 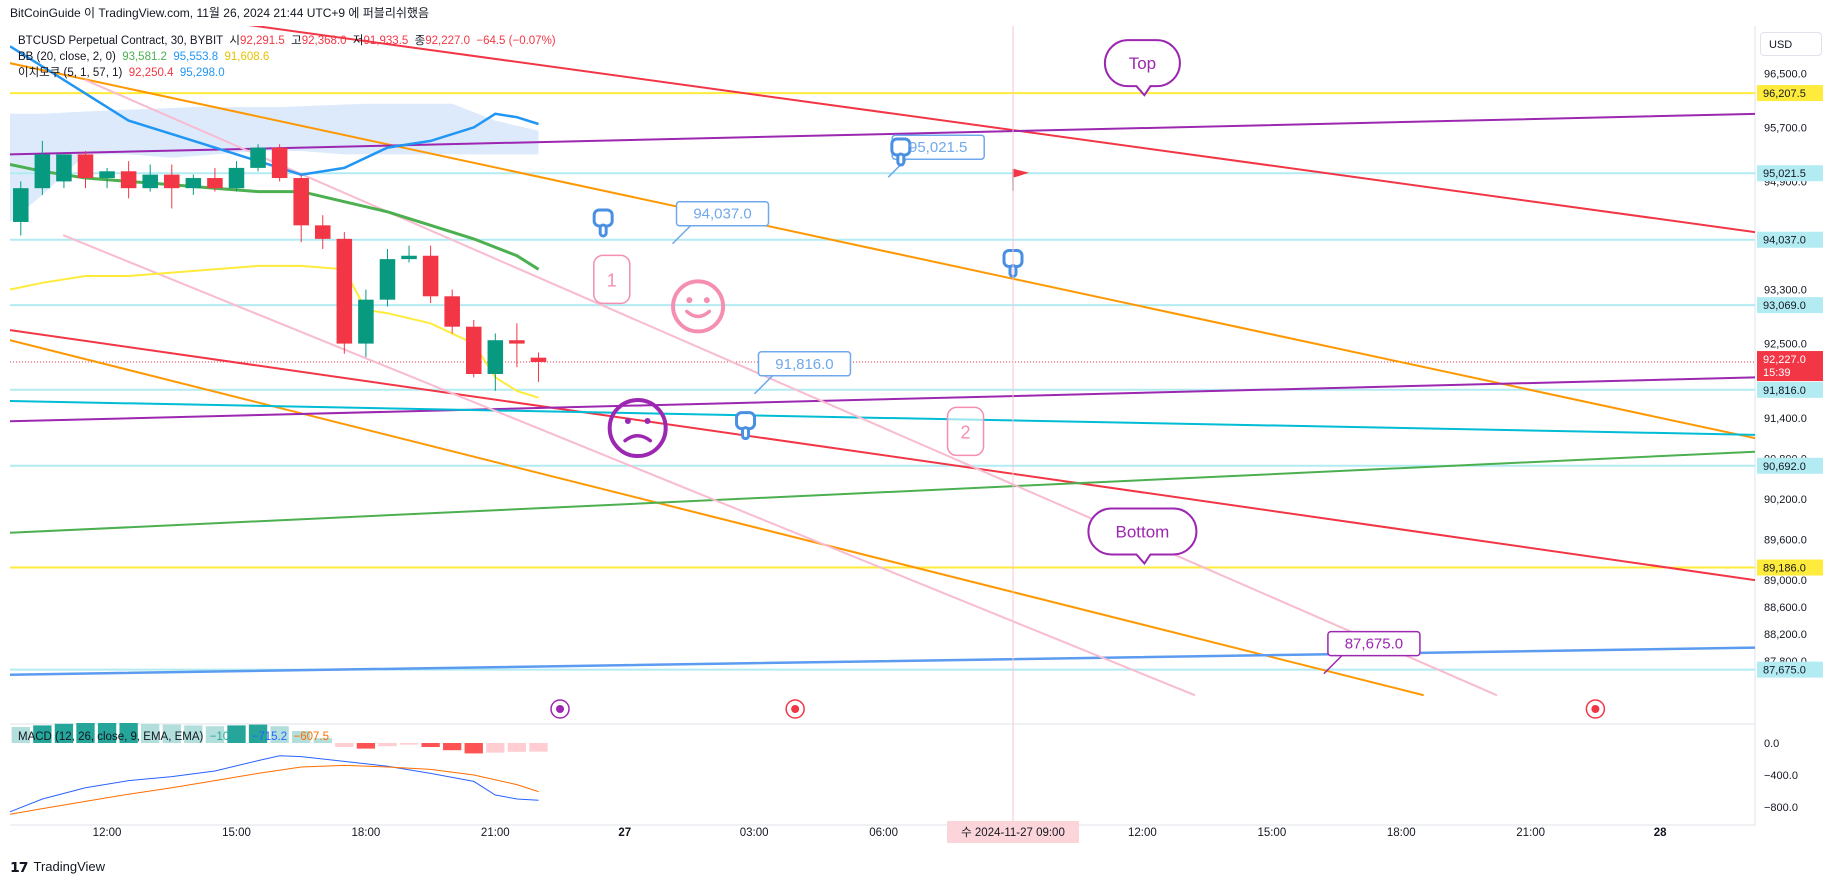 What do you see at coordinates (706, 300) in the screenshot?
I see `smiley-icon-eye-right` at bounding box center [706, 300].